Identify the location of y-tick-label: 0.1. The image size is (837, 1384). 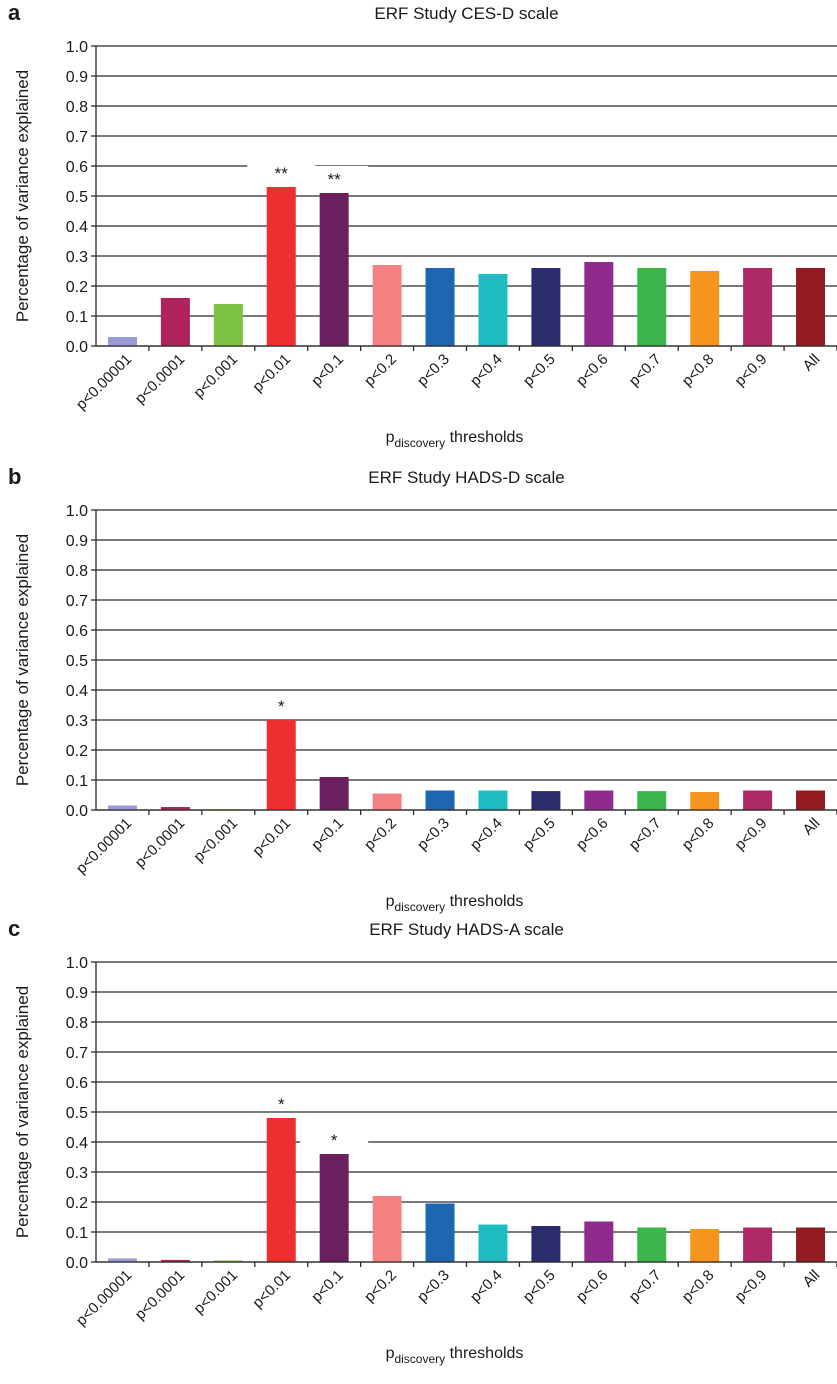
(77, 317).